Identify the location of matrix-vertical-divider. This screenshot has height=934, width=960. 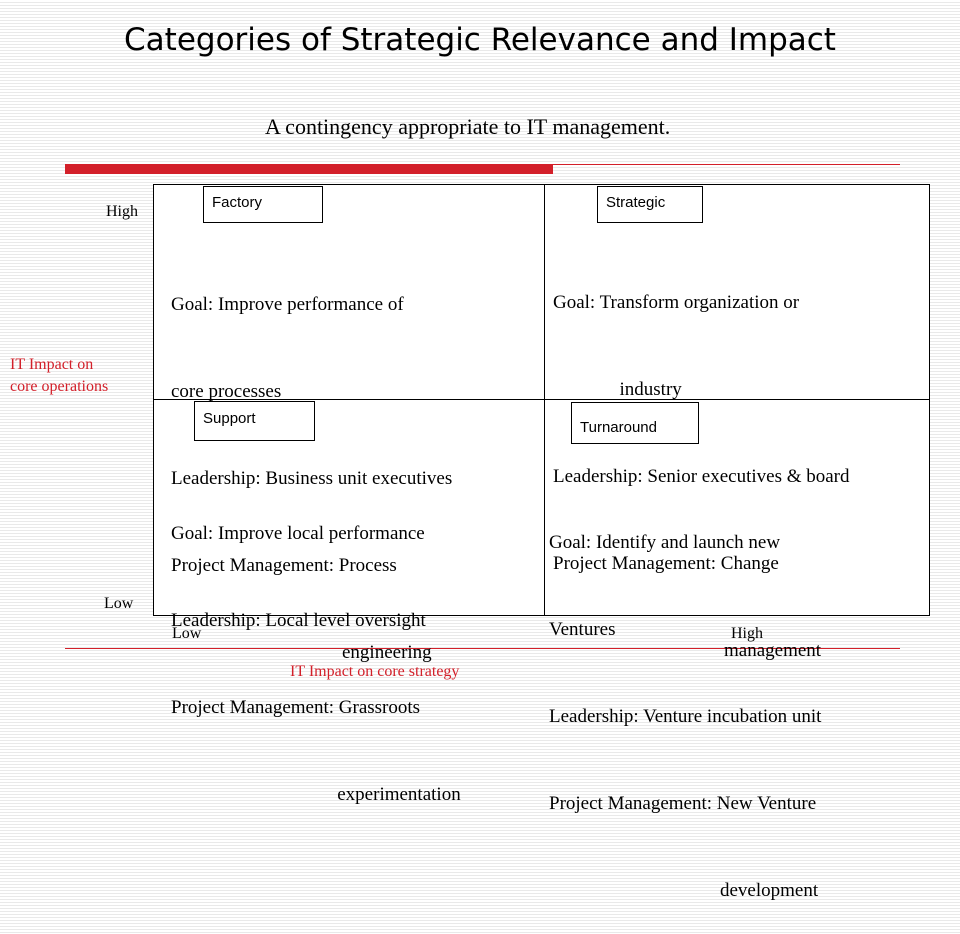
(544, 400).